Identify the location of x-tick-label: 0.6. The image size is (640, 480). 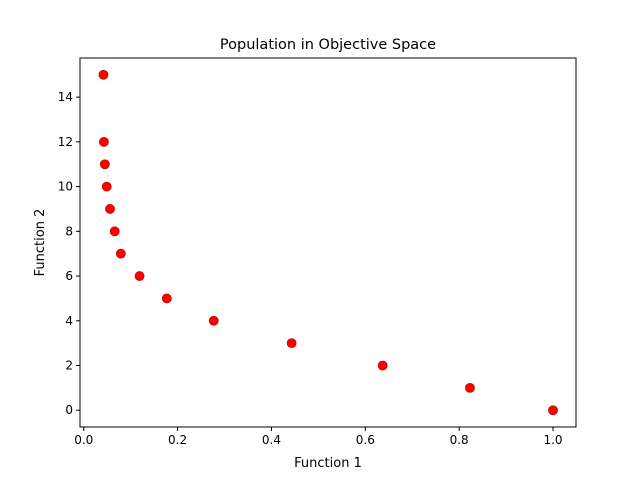
(365, 440).